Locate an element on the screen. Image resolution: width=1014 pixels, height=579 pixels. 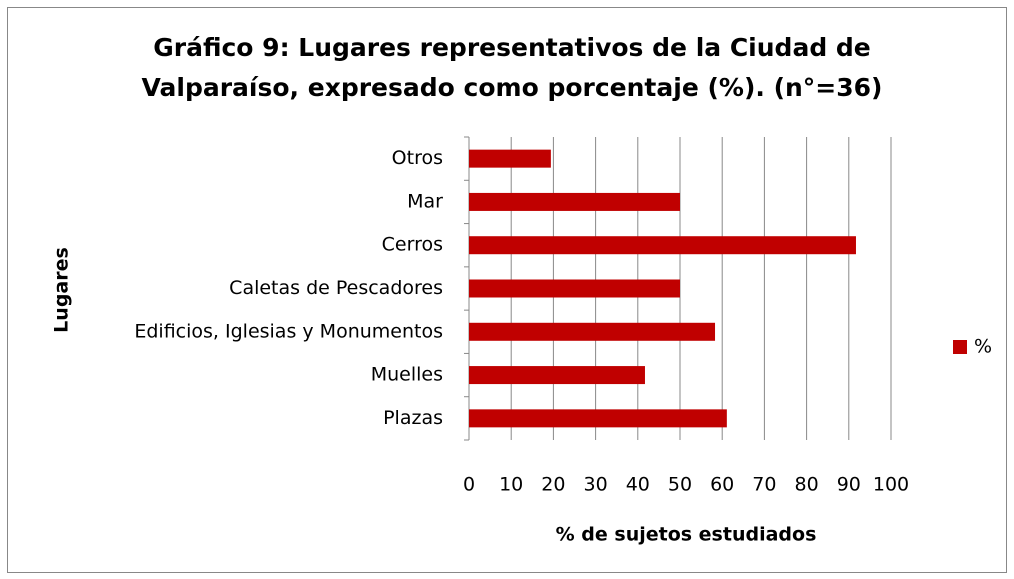
x-tick-label: 10 is located at coordinates (511, 485).